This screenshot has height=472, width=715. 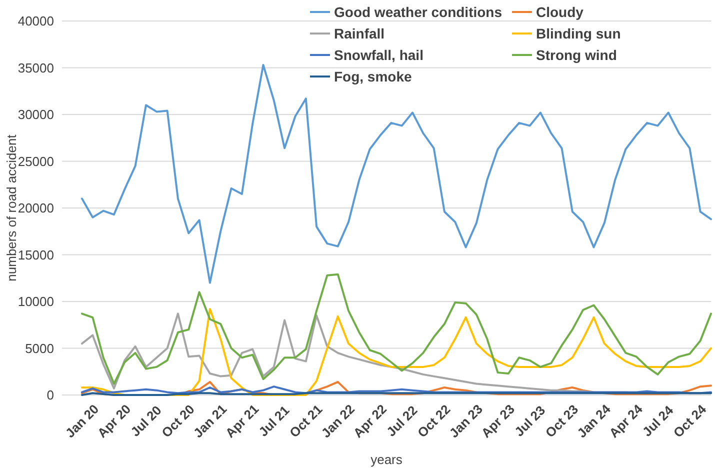 What do you see at coordinates (359, 33) in the screenshot?
I see `legend-label: Rainfall` at bounding box center [359, 33].